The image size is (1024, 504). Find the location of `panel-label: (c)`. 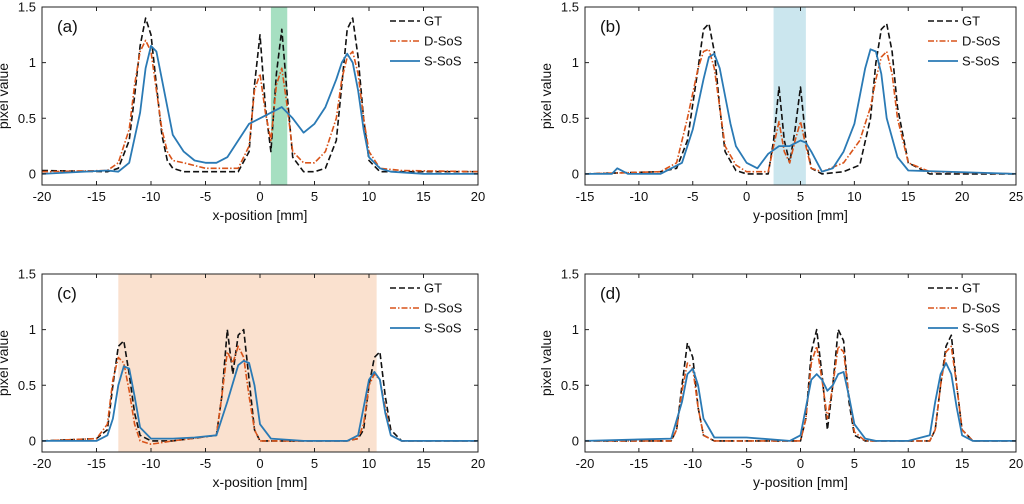

panel-label: (c) is located at coordinates (67, 293).